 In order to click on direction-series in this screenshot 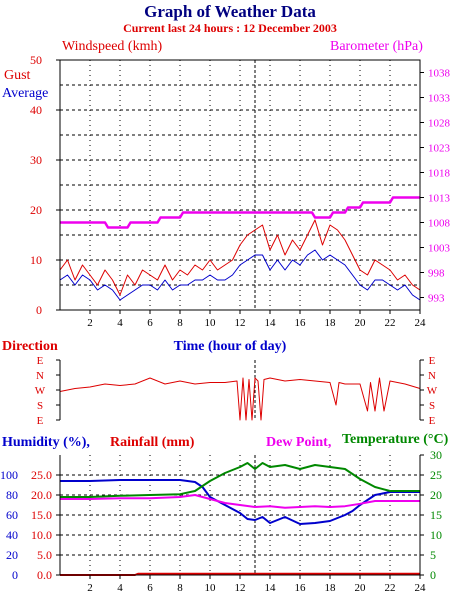, I will do `click(240, 399)`.